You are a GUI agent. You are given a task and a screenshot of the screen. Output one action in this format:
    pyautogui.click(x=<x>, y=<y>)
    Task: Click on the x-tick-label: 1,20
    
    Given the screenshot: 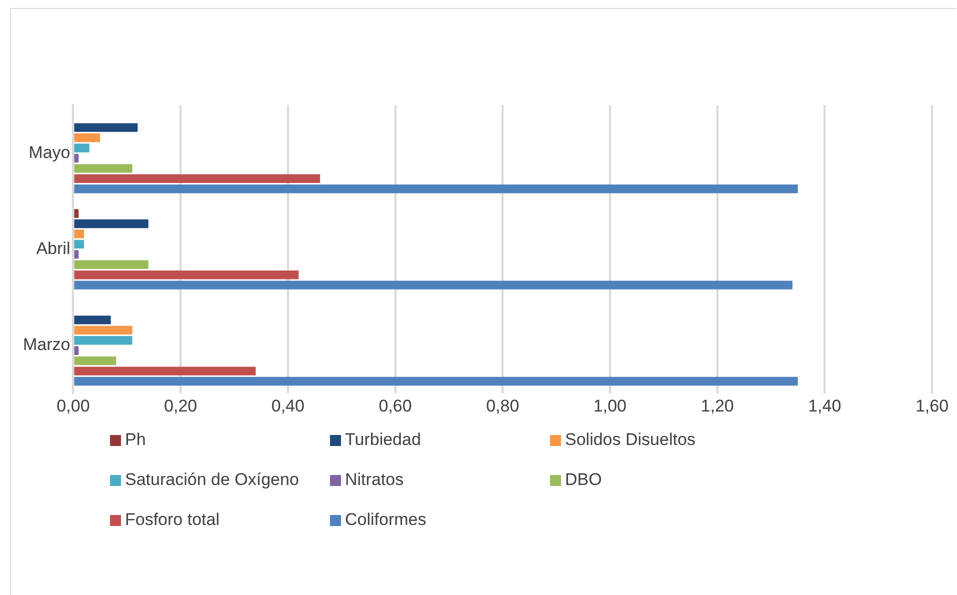 What is the action you would take?
    pyautogui.click(x=717, y=406)
    